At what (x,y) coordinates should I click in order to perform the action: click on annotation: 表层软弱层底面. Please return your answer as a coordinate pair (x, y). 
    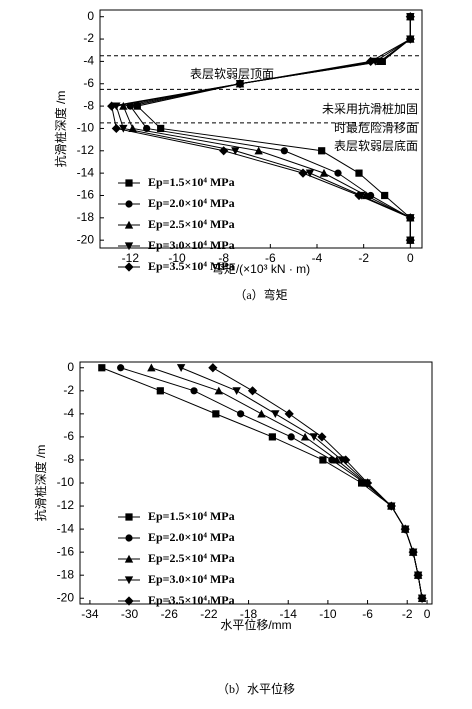
    Looking at the image, I should click on (376, 145).